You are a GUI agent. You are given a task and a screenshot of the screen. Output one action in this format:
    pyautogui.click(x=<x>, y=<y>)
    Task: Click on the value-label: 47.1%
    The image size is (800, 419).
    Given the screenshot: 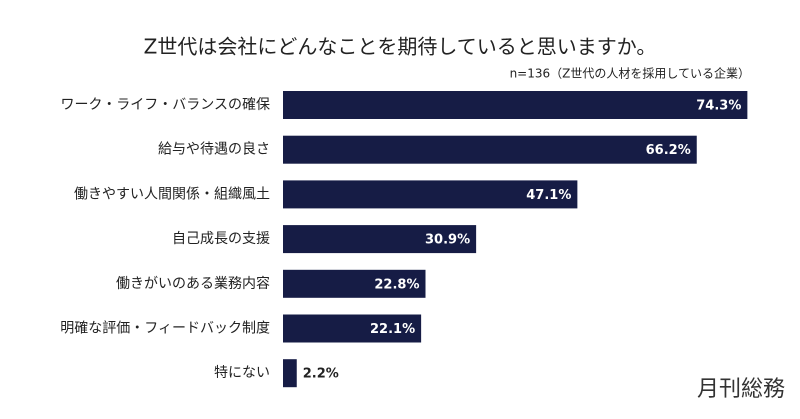 What is the action you would take?
    pyautogui.click(x=548, y=195)
    